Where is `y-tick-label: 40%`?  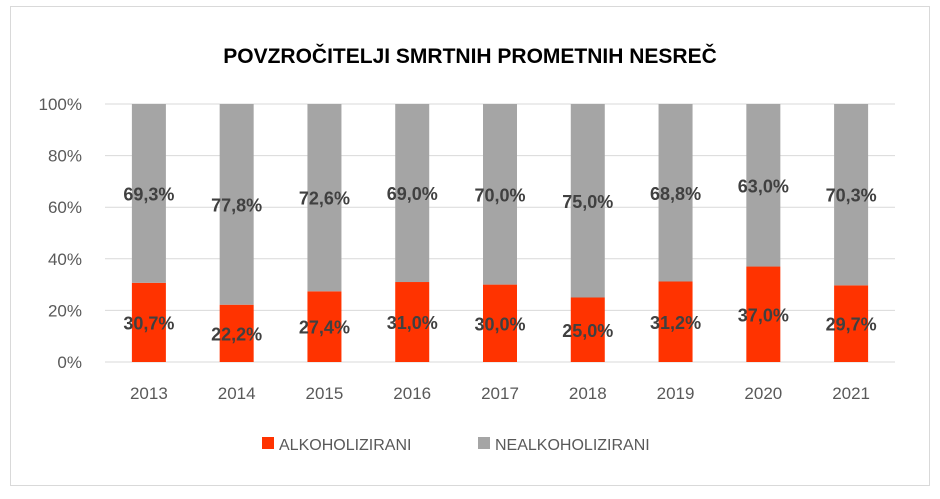 y-tick-label: 40% is located at coordinates (65, 259).